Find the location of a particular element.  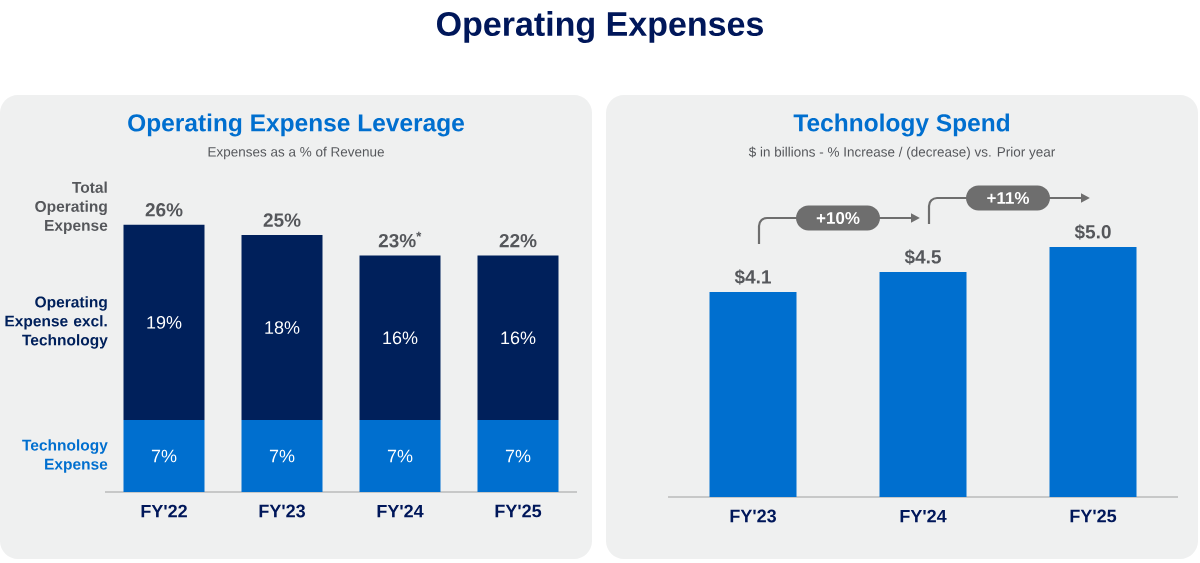

series-label: Operating Expense excl. Technology is located at coordinates (56, 322).